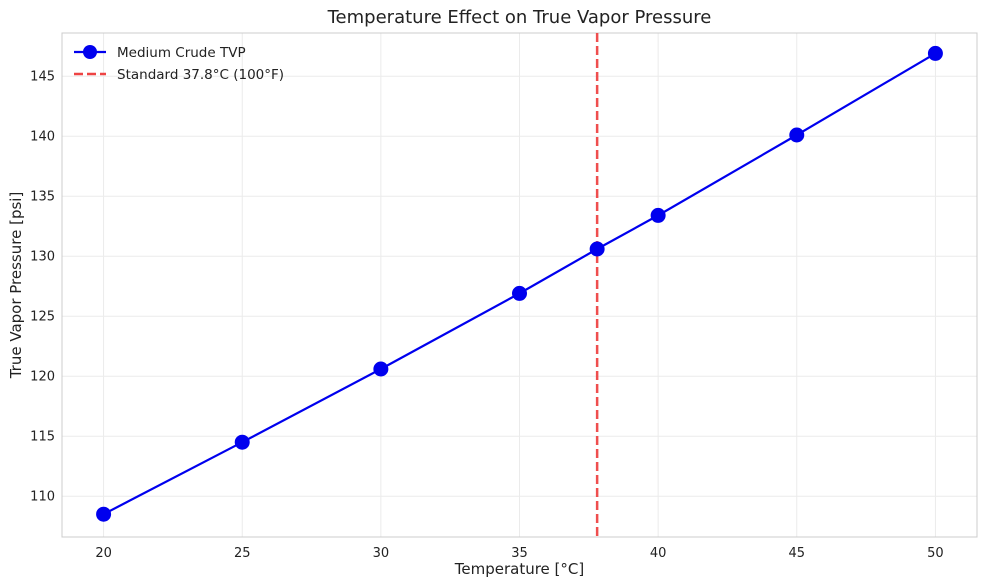 The image size is (987, 587). I want to click on y-tick-label: 115, so click(42, 437).